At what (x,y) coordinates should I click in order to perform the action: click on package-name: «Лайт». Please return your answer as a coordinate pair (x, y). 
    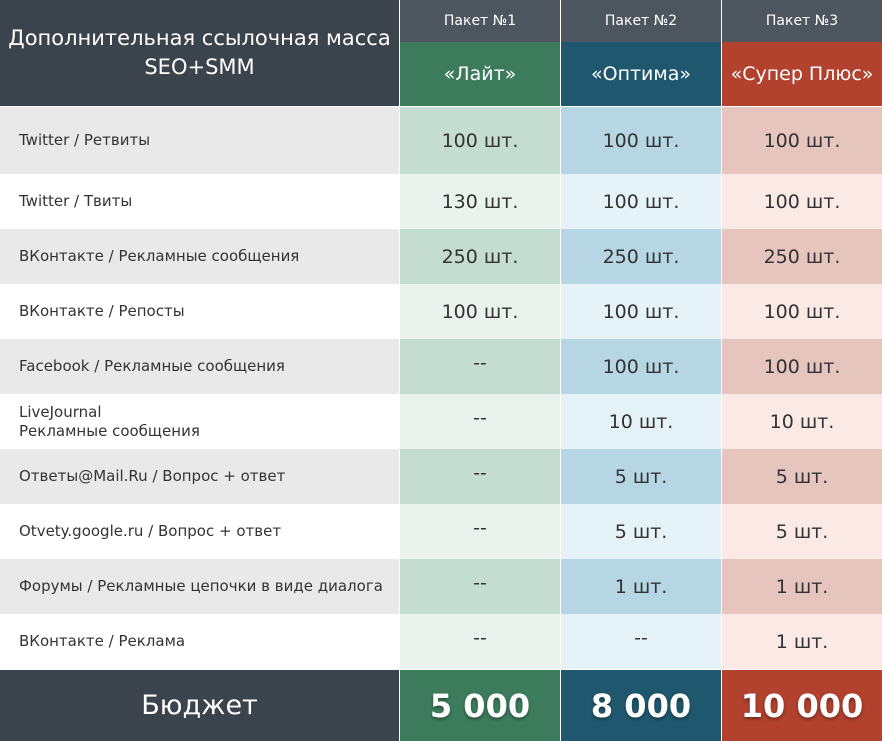
    Looking at the image, I should click on (480, 74).